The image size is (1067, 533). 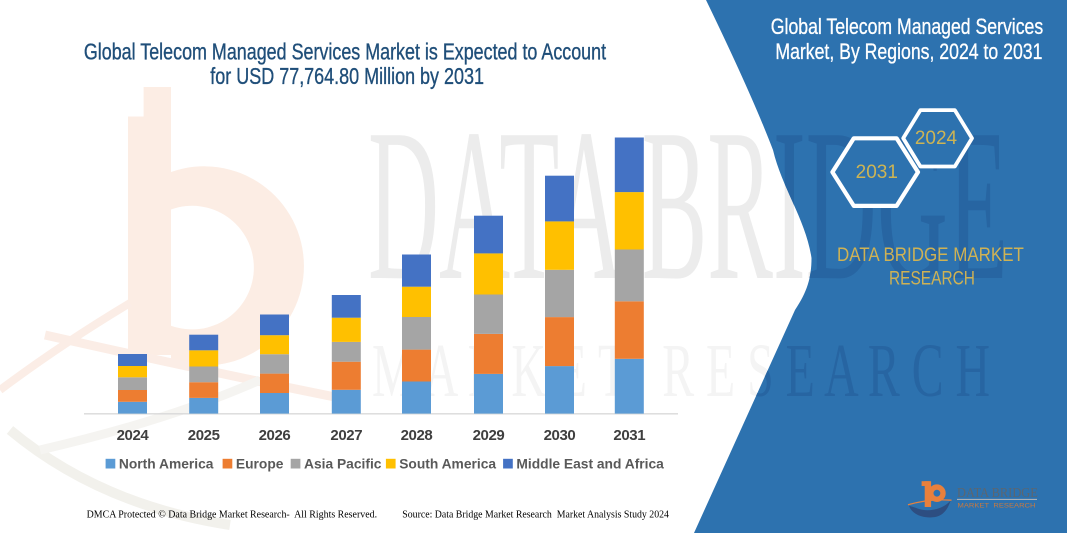 What do you see at coordinates (908, 52) in the screenshot?
I see `svg-text:Market, By Regions, 2024 to 20: Market, By Regions, 2024 to 2031` at bounding box center [908, 52].